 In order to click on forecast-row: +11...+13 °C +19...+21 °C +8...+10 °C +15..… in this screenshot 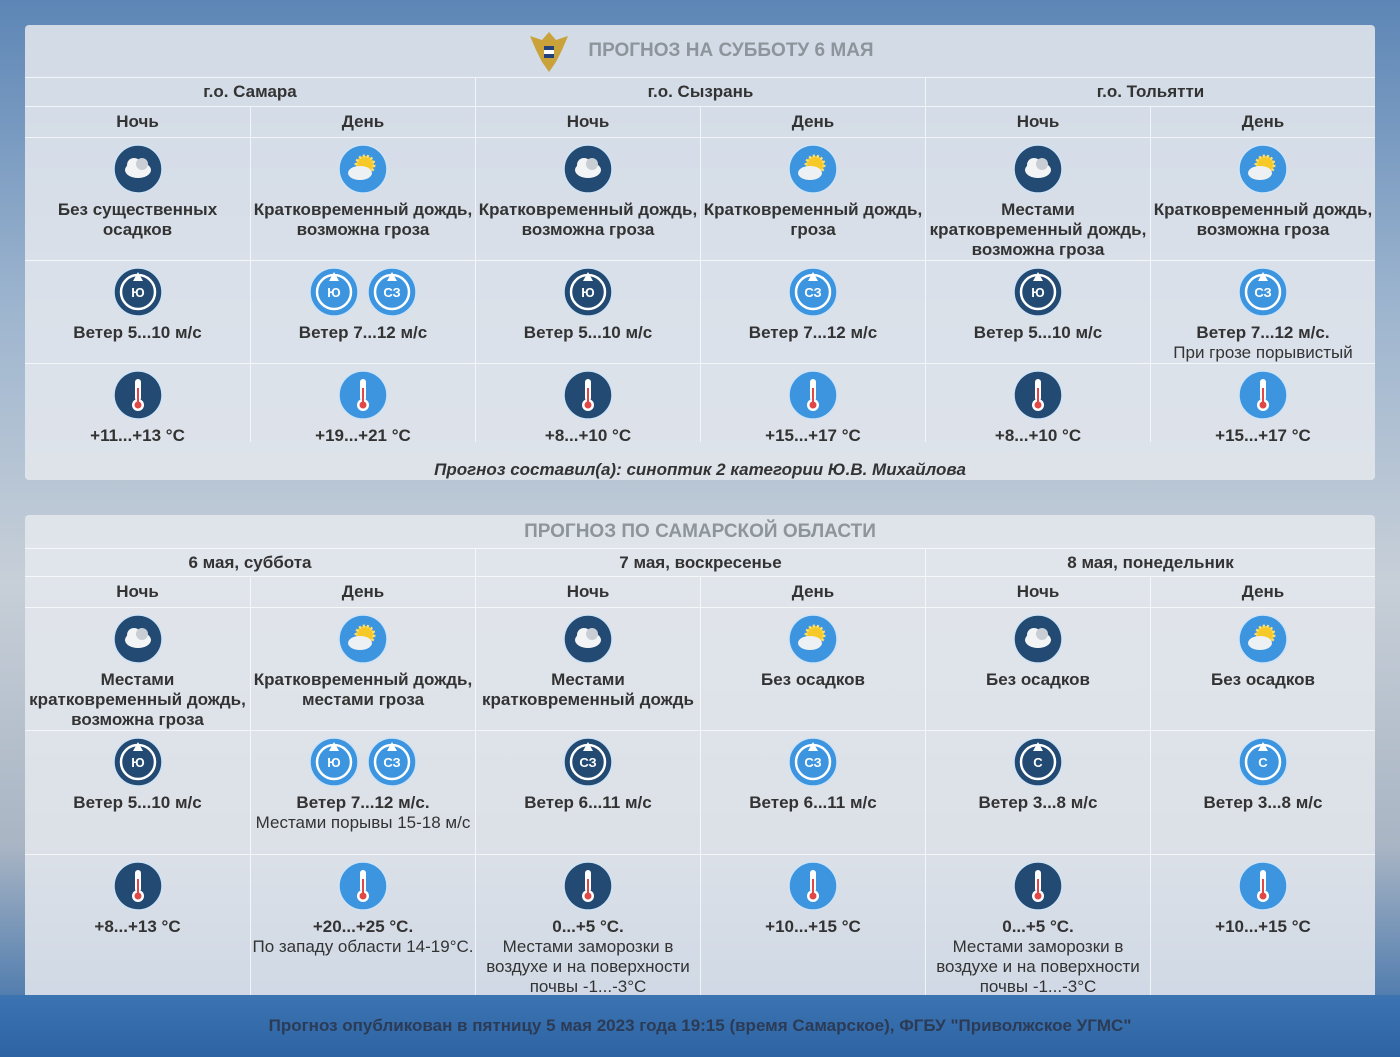, I will do `click(700, 404)`.